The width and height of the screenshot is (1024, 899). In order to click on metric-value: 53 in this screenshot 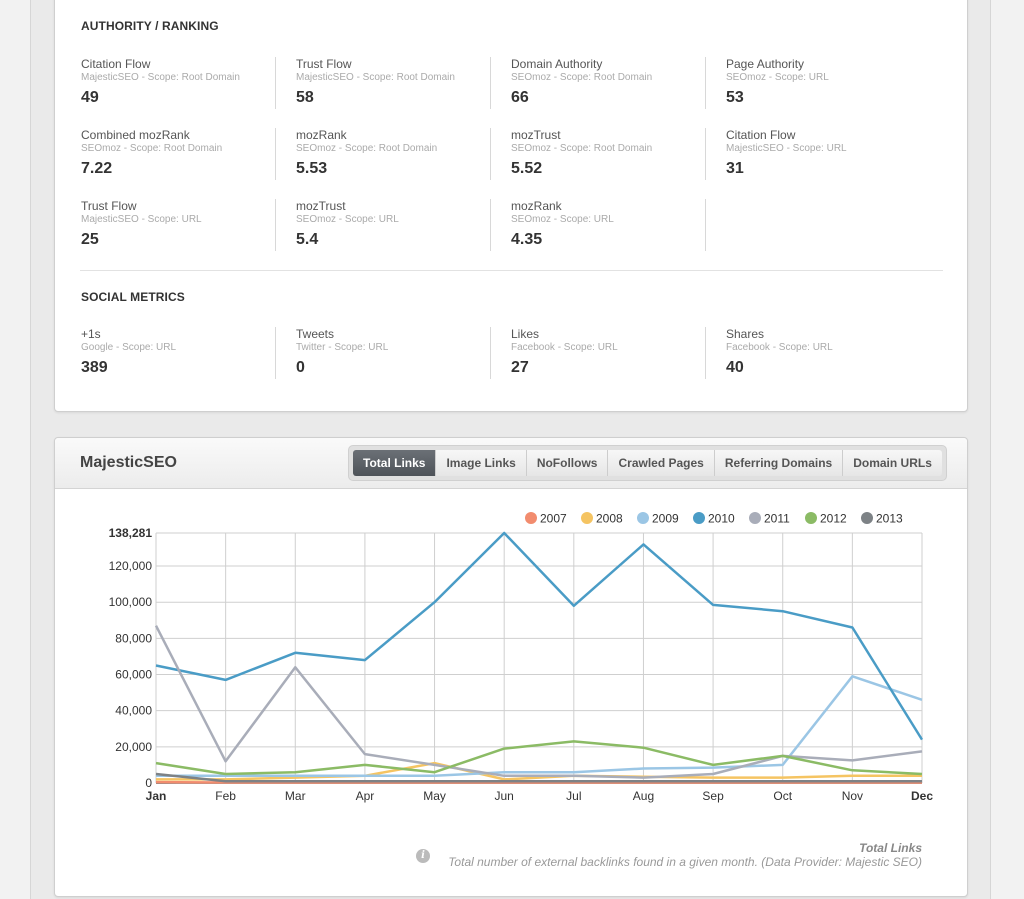, I will do `click(735, 97)`.